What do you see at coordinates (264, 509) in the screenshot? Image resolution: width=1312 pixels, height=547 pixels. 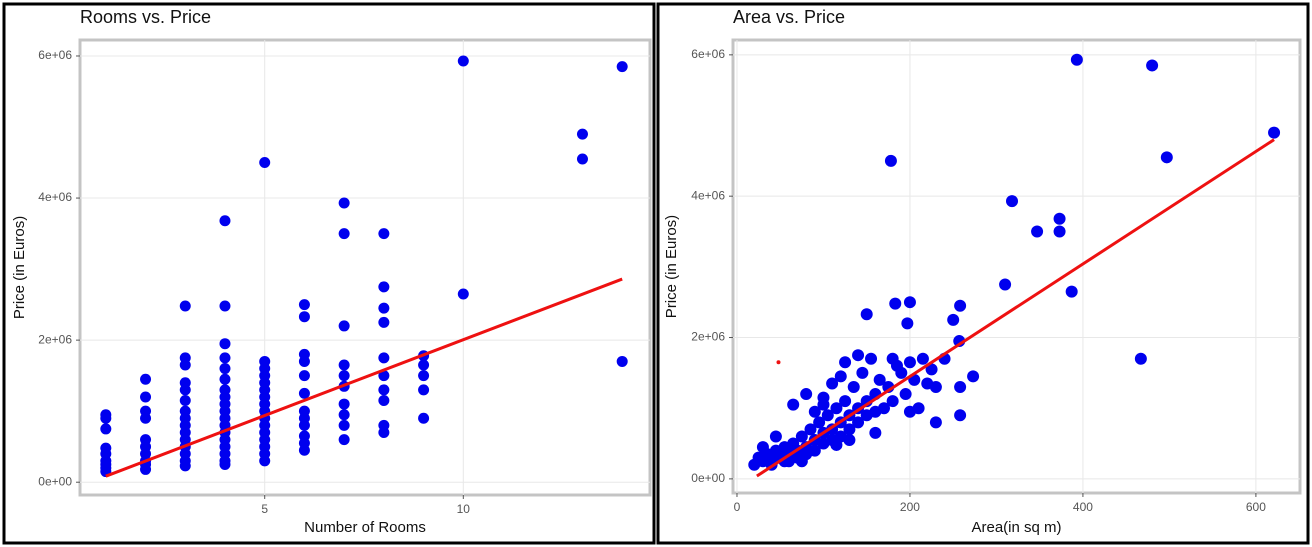 I see `x-tick-label: 5` at bounding box center [264, 509].